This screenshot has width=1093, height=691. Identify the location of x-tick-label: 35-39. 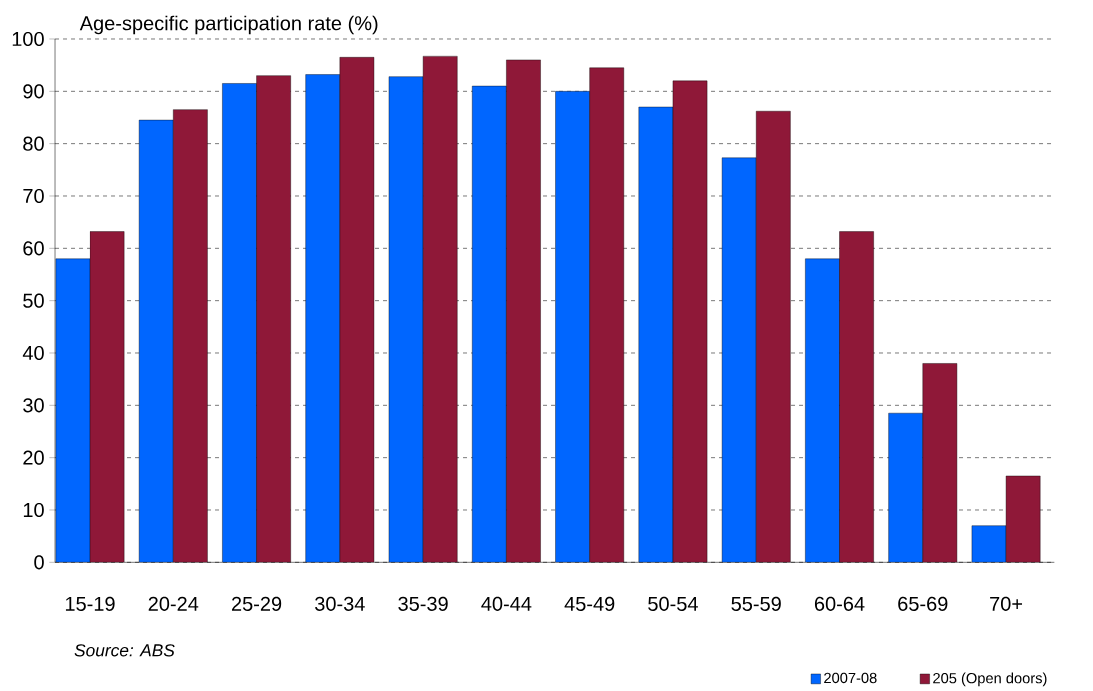
(423, 604).